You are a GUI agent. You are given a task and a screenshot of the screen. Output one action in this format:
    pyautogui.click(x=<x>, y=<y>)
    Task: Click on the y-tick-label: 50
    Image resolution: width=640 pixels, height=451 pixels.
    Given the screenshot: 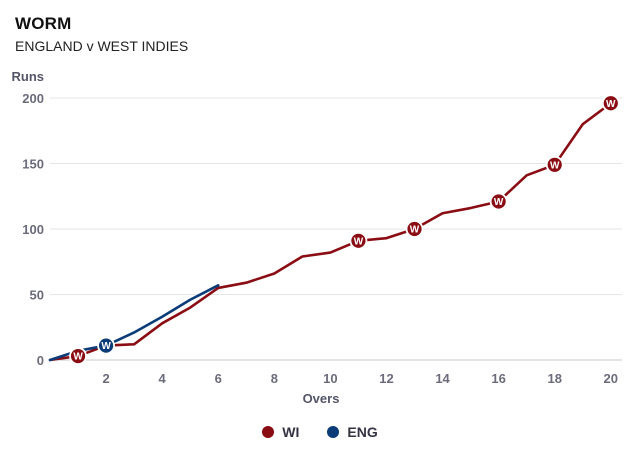 What is the action you would take?
    pyautogui.click(x=37, y=295)
    